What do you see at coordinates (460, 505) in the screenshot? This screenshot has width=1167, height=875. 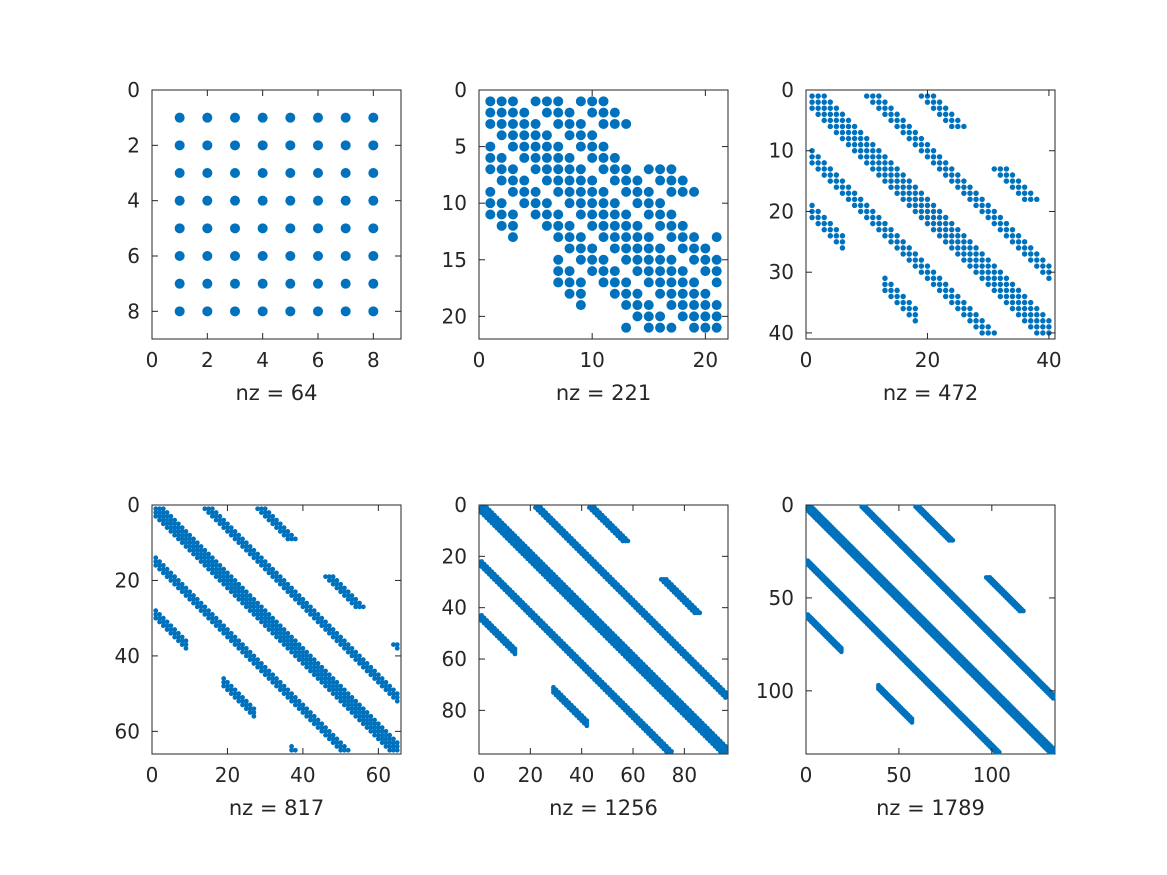 I see `y-tick-label: 0` at bounding box center [460, 505].